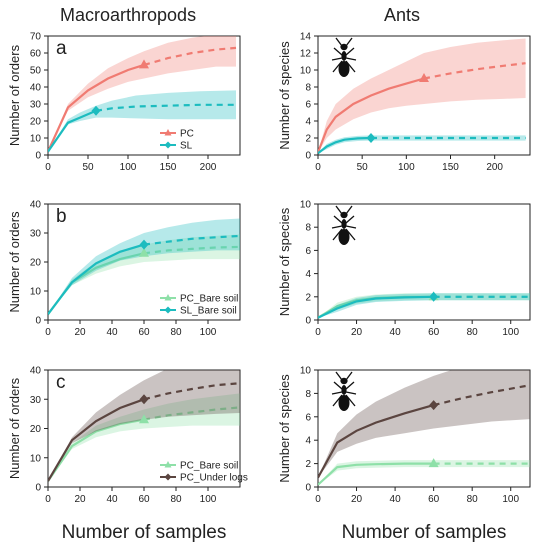  What do you see at coordinates (357, 499) in the screenshot?
I see `x-tick-label: 20` at bounding box center [357, 499].